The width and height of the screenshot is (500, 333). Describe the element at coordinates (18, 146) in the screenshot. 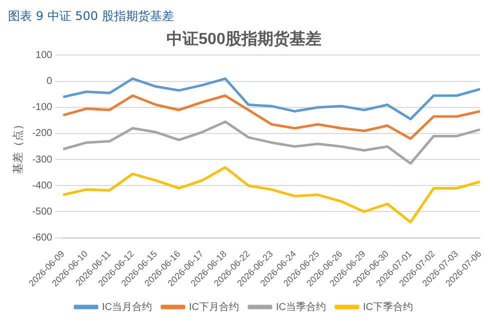

I see `y-axis-title: 基差（点）` at that location.